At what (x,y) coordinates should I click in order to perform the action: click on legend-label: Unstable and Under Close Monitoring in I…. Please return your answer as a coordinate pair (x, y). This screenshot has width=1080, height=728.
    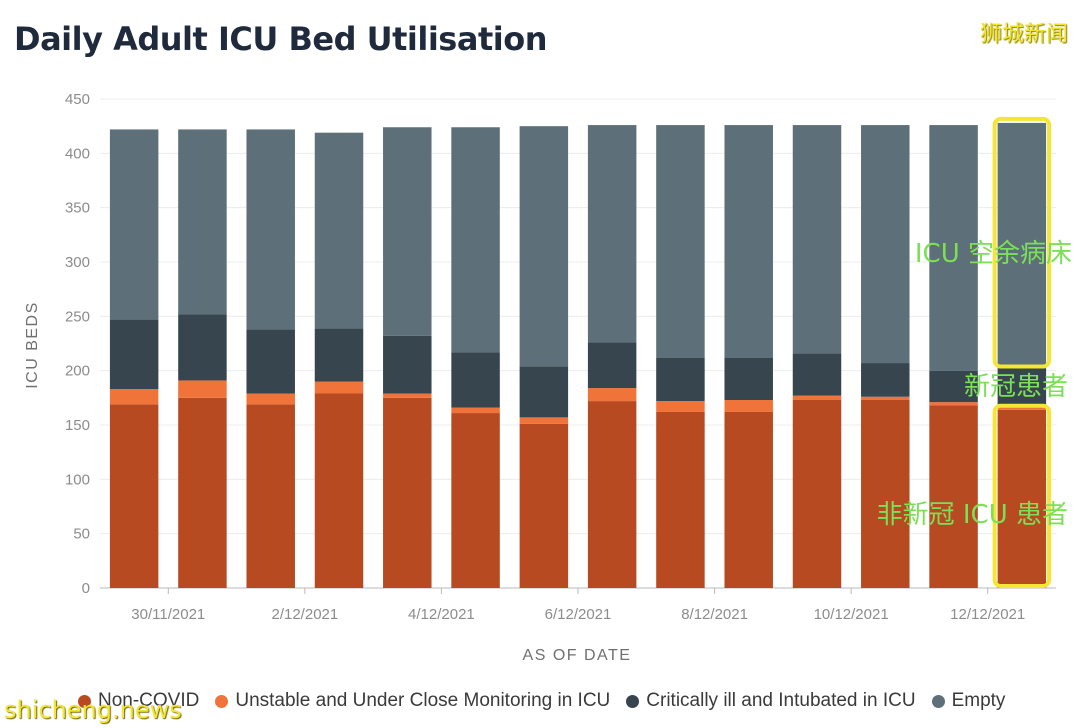
    Looking at the image, I should click on (423, 700).